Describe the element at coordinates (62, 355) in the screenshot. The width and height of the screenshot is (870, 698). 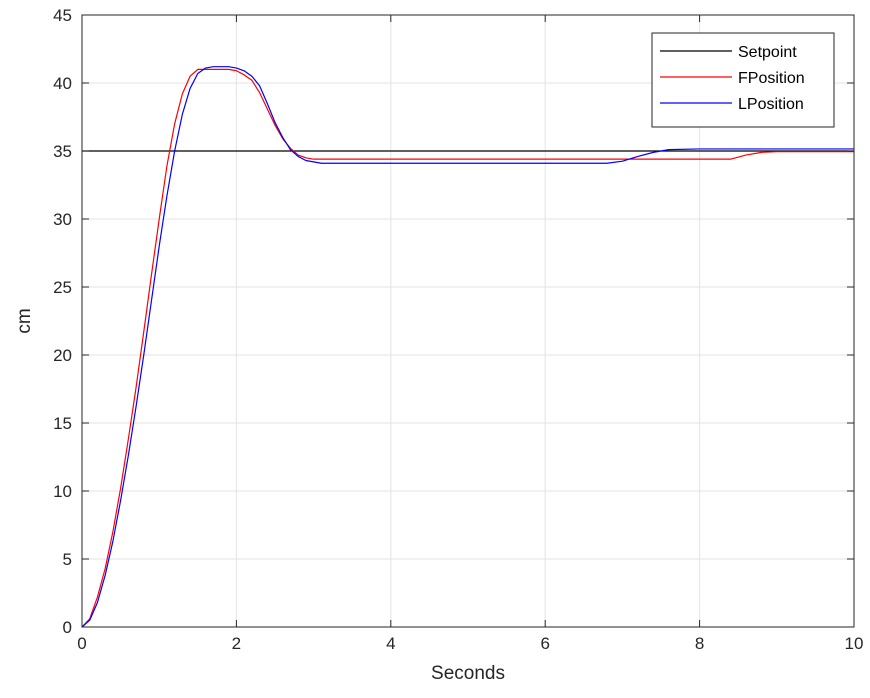
I see `y-tick-label: 20` at that location.